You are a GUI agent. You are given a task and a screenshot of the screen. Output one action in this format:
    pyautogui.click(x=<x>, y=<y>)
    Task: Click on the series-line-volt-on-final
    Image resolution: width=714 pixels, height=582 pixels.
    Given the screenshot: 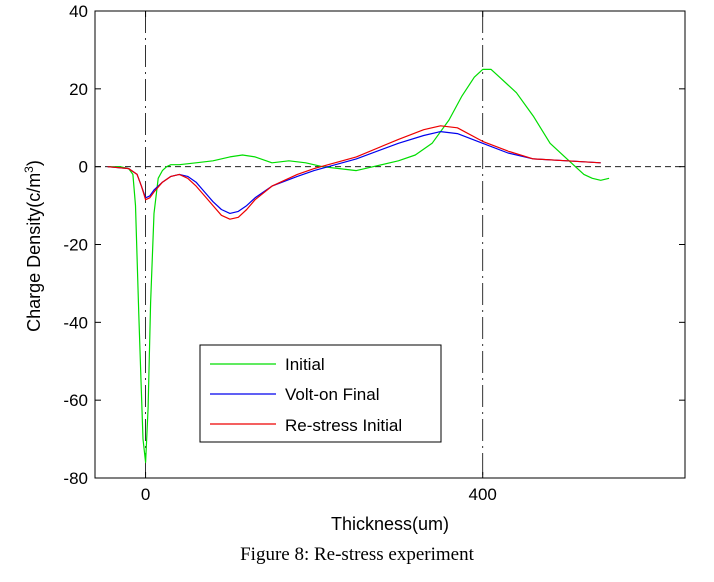 What is the action you would take?
    pyautogui.click(x=354, y=172)
    